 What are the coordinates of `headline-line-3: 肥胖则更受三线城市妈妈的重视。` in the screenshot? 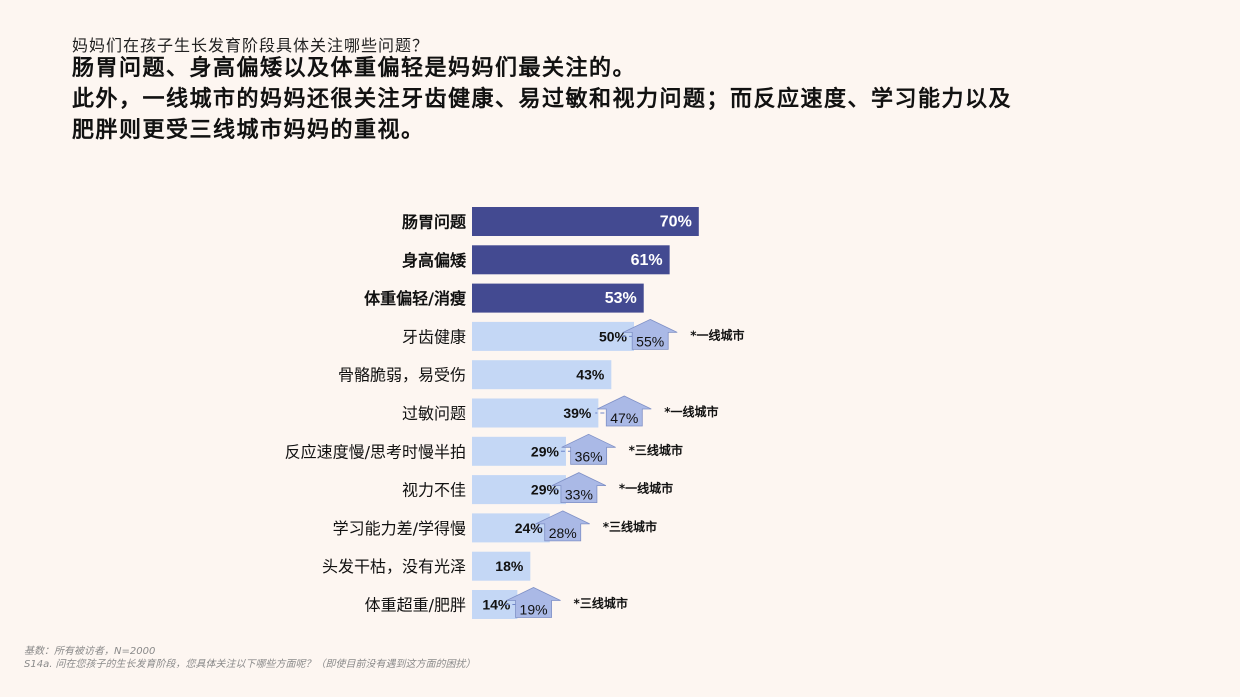 It's located at (248, 130).